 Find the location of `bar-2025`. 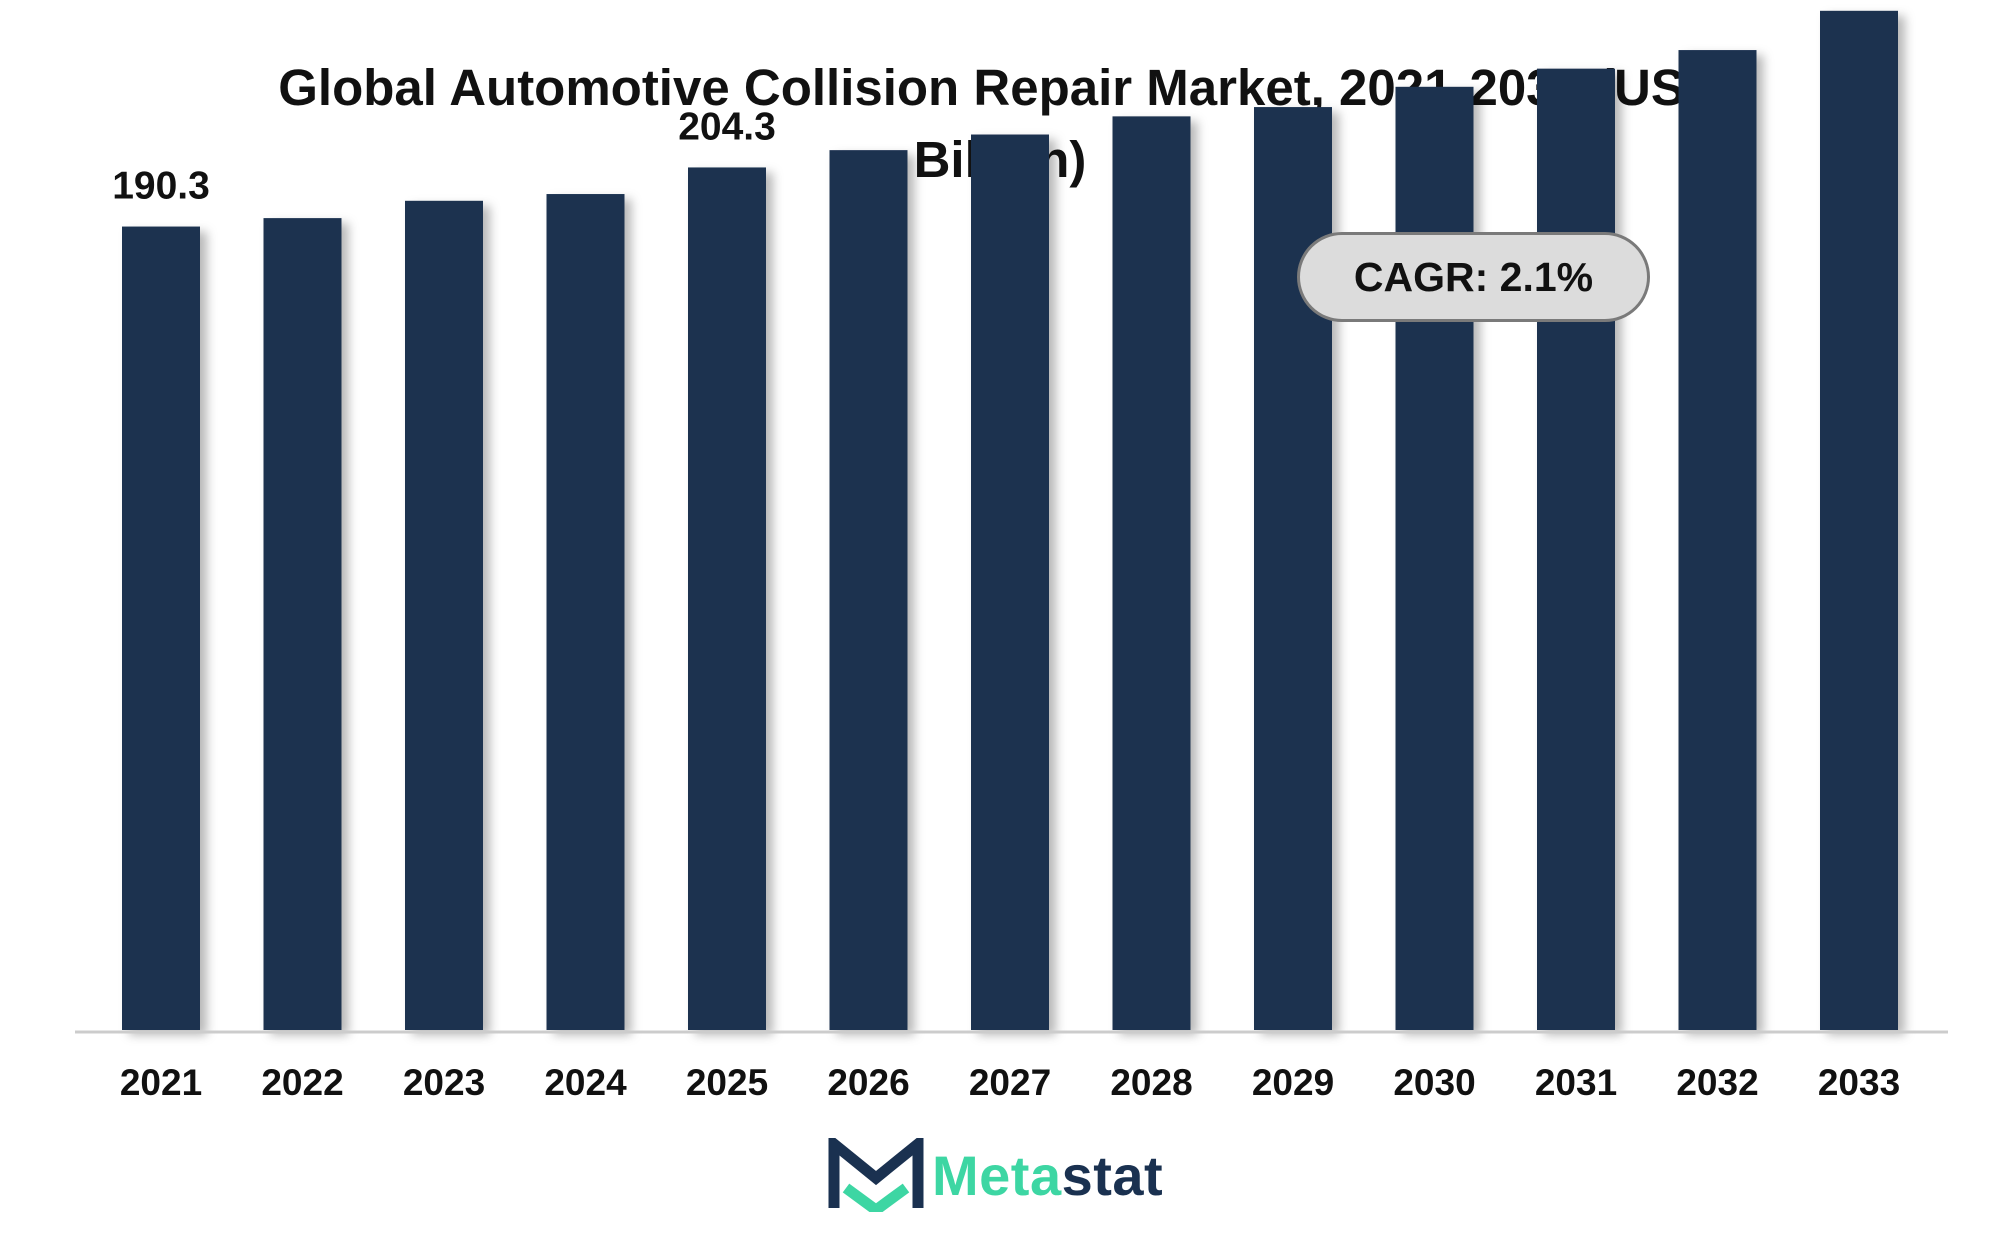

bar-2025 is located at coordinates (727, 598).